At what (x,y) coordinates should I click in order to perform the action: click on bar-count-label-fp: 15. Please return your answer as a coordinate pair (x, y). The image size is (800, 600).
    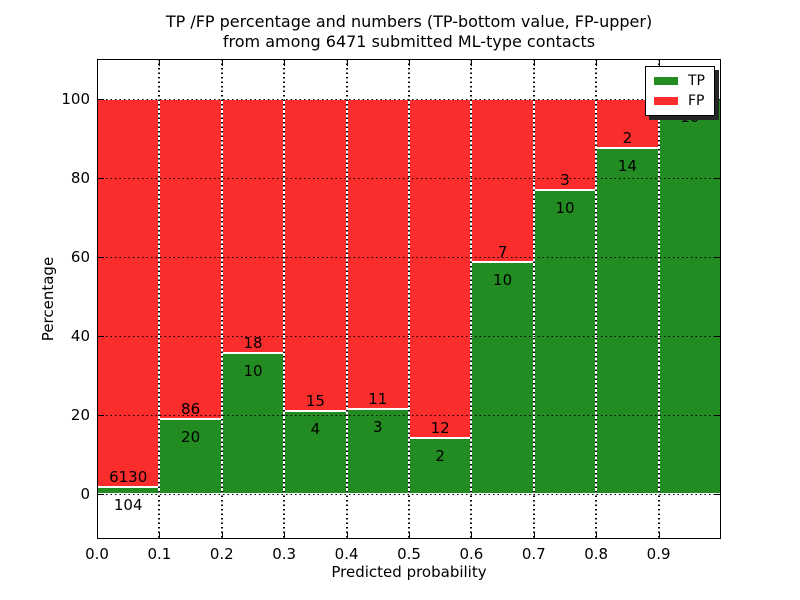
    Looking at the image, I should click on (315, 400).